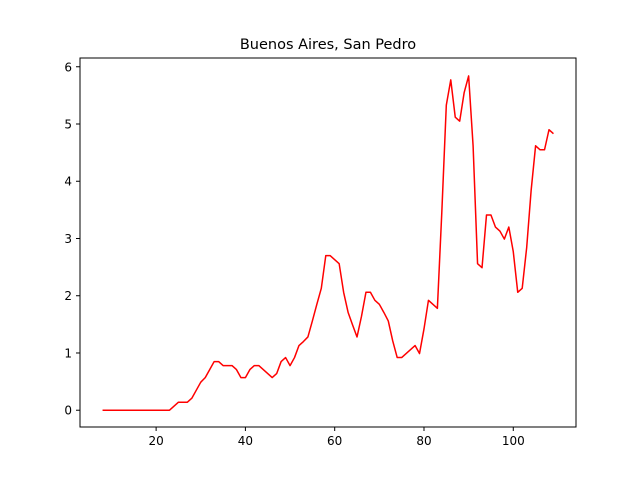 The width and height of the screenshot is (640, 480). Describe the element at coordinates (68, 353) in the screenshot. I see `y-tick-label: 1` at that location.